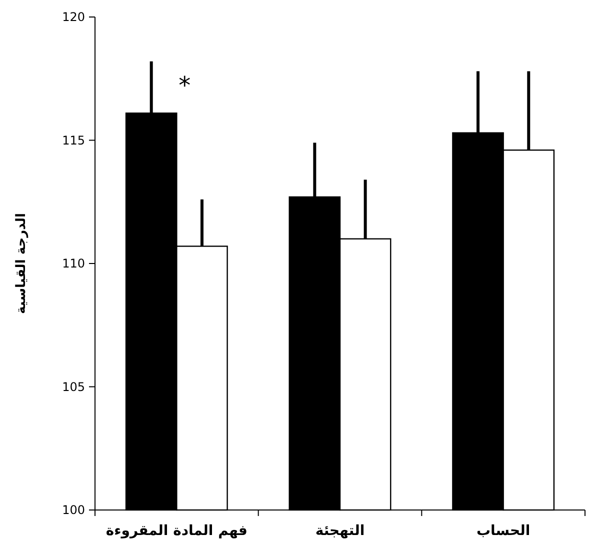 The height and width of the screenshot is (553, 597). Describe the element at coordinates (73, 17) in the screenshot. I see `y-tick-label: 120` at that location.